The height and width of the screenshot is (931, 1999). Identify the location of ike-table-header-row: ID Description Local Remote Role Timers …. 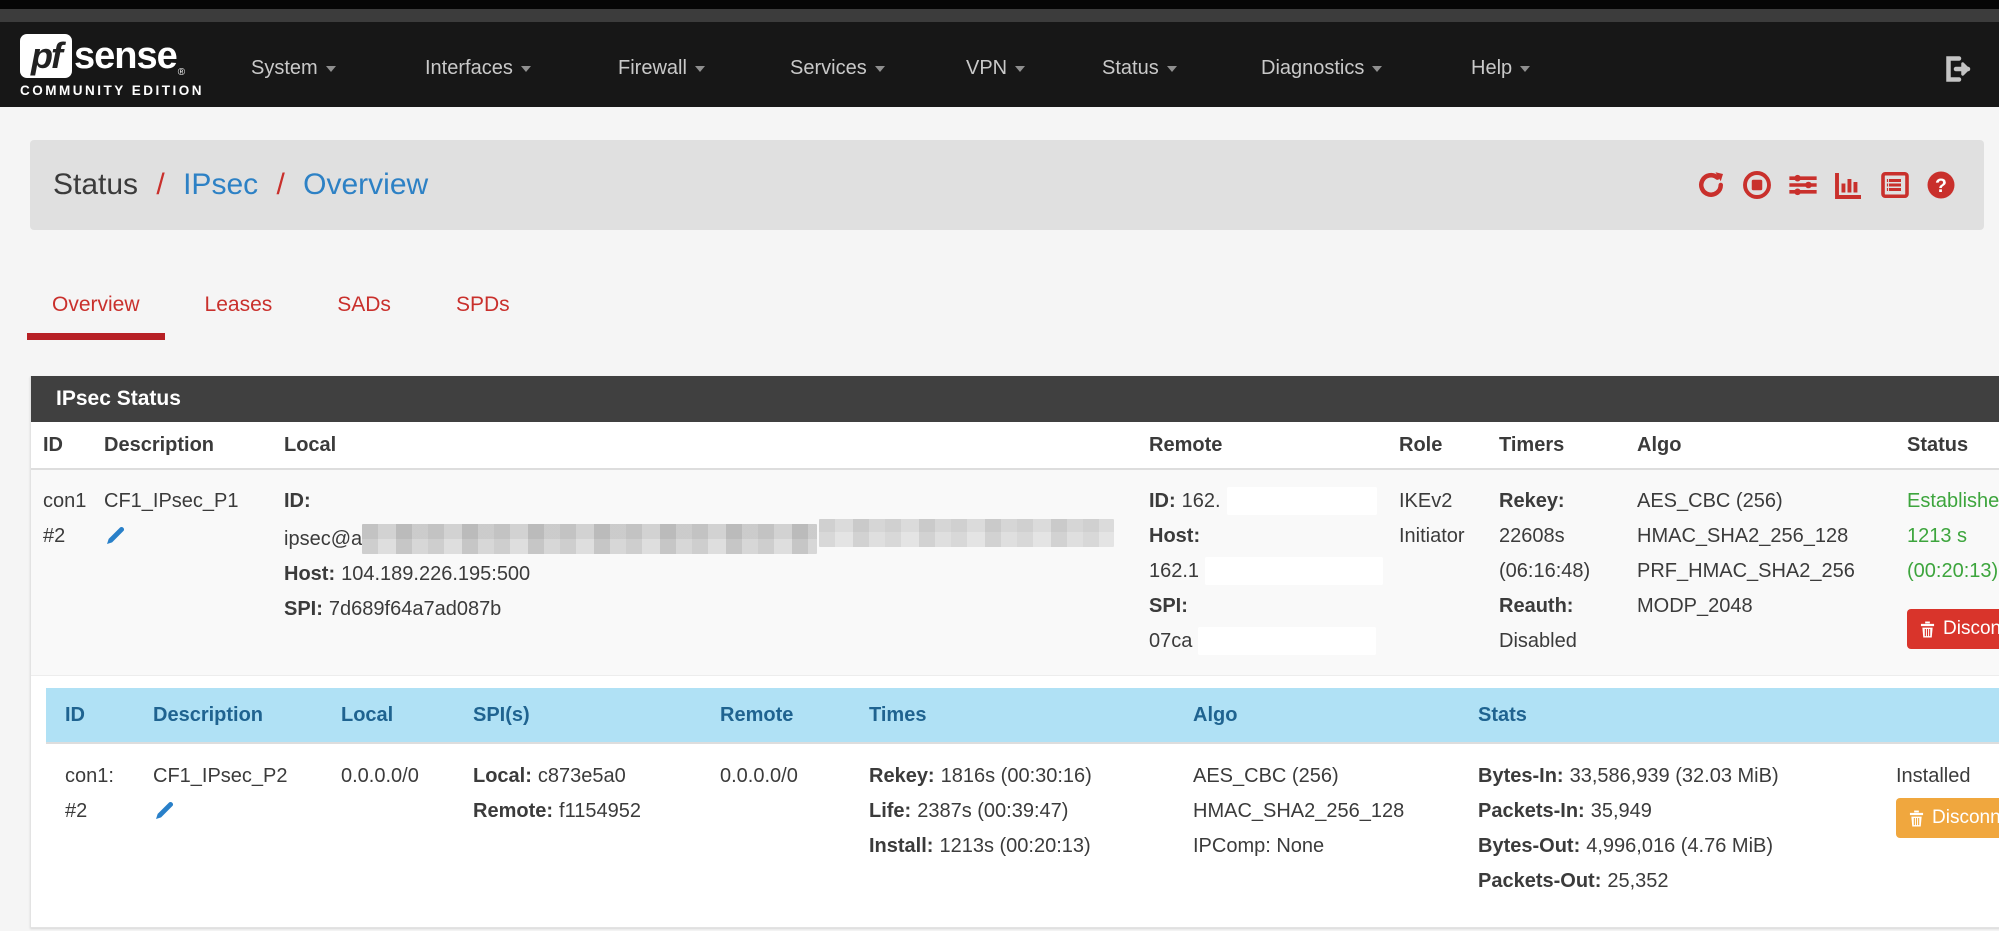
(1015, 446).